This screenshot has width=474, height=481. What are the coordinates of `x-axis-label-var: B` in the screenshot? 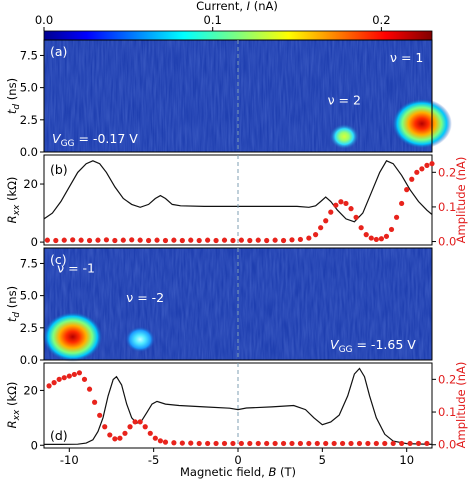 It's located at (272, 472).